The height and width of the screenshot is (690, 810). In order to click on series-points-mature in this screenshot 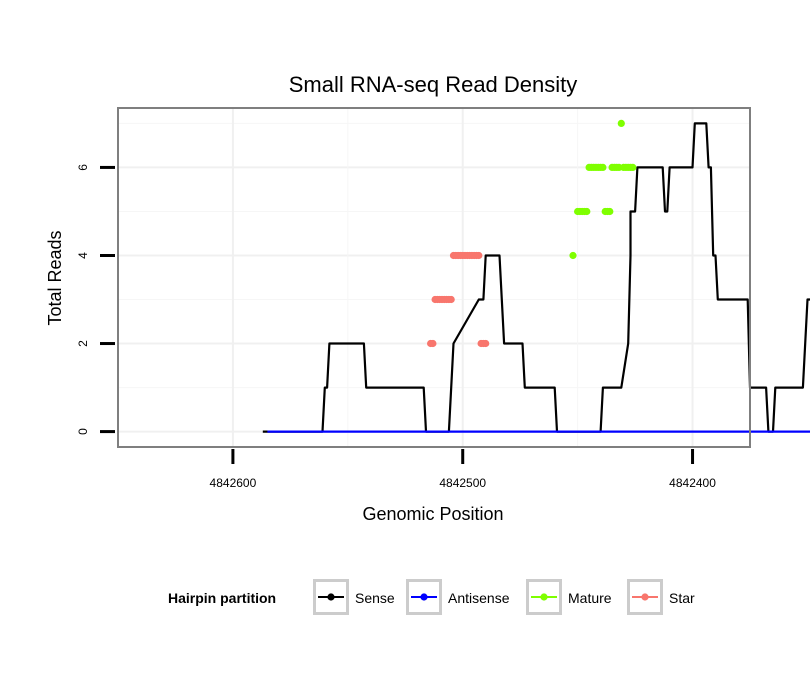, I will do `click(603, 189)`.